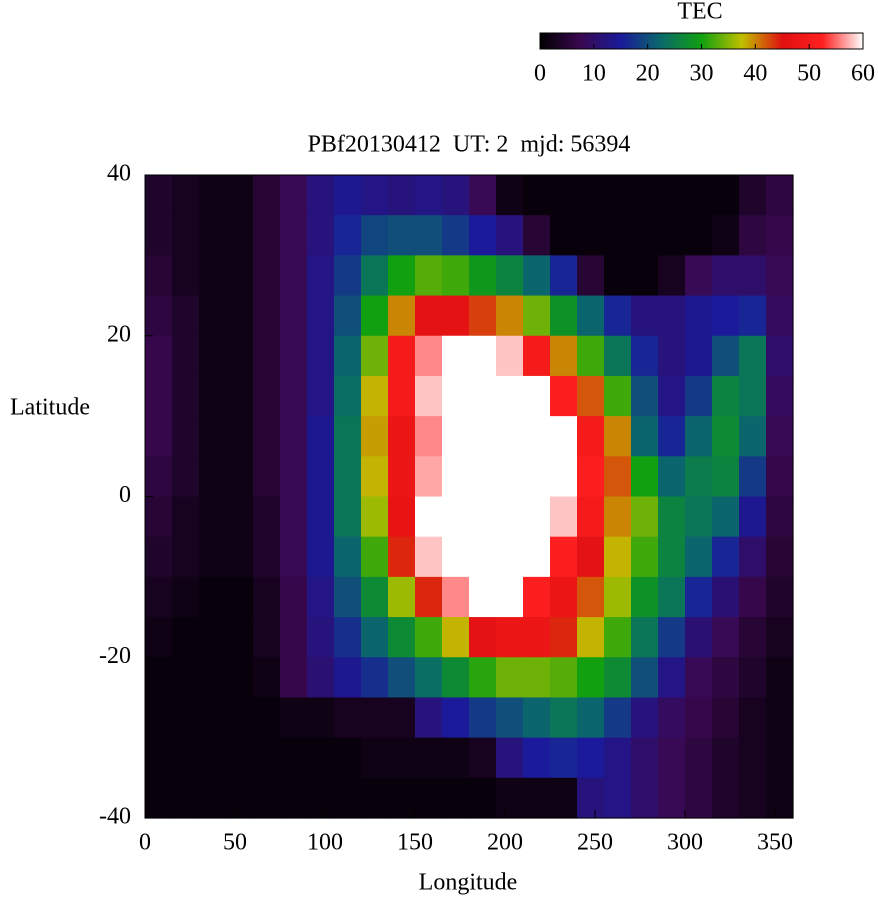 Image resolution: width=878 pixels, height=900 pixels. Describe the element at coordinates (775, 843) in the screenshot. I see `x-tick-label: 350` at that location.